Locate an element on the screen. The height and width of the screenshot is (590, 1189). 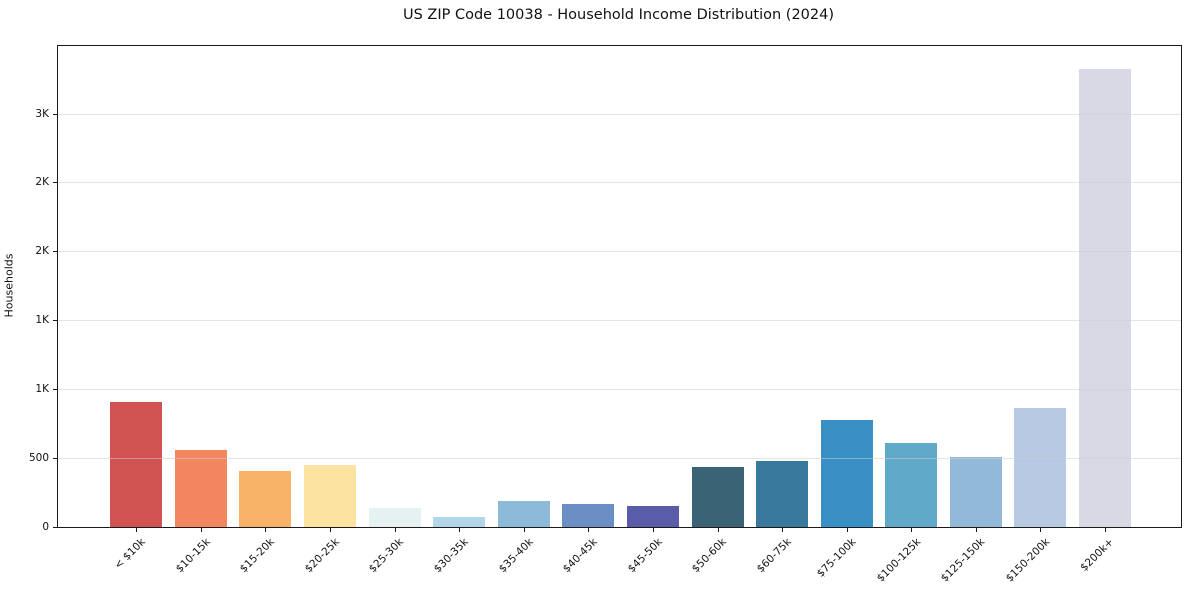
x-tick-label: $15-20k is located at coordinates (257, 556).